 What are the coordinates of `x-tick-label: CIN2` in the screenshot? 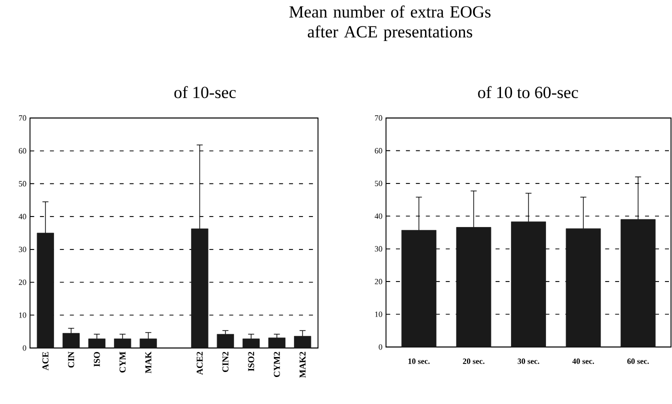 It's located at (225, 362).